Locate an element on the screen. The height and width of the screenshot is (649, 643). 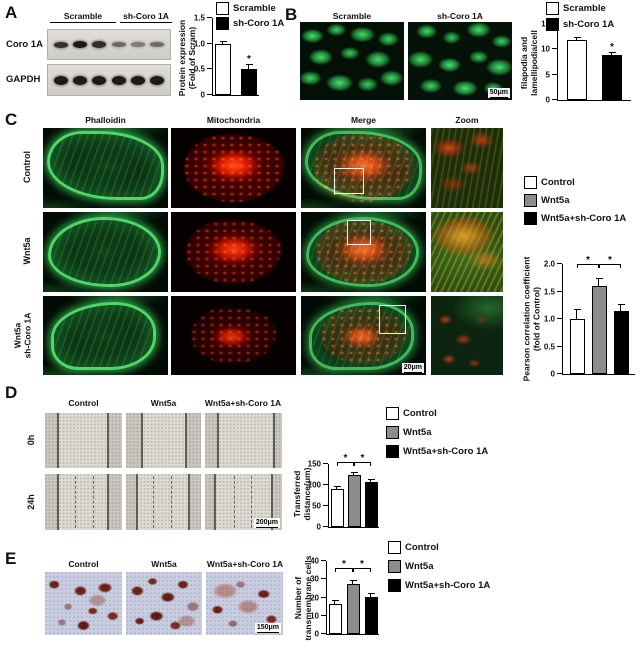
legend-label: Wnt5a+sh-Coro 1A is located at coordinates (584, 218).